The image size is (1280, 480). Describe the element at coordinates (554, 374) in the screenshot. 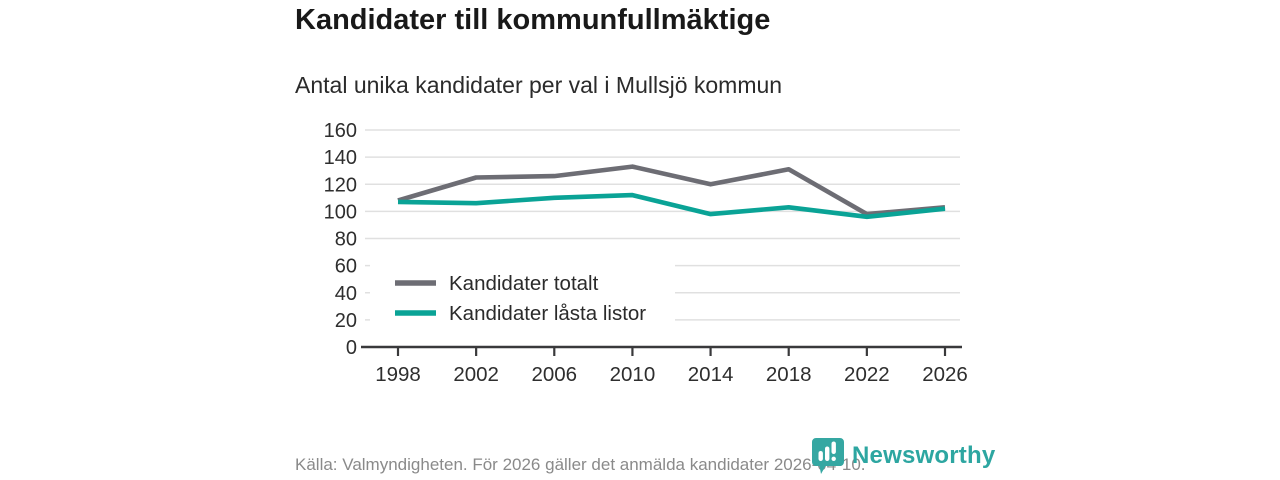

I see `x-tick-label: 2006` at that location.